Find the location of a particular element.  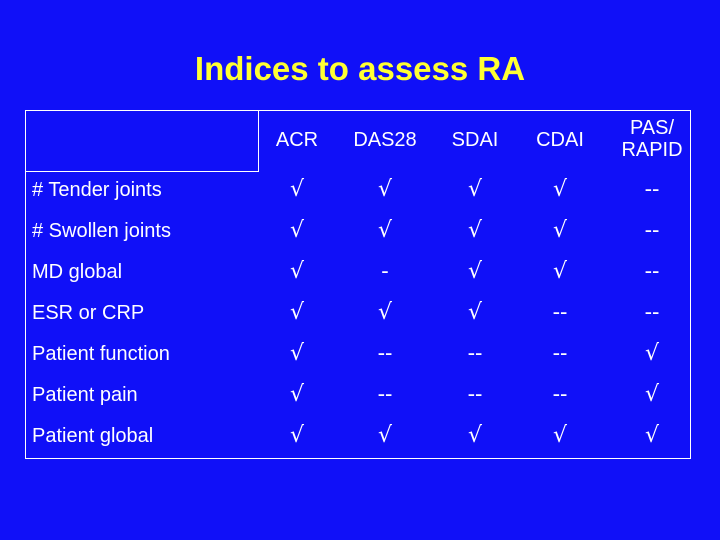

column-header: DAS28 is located at coordinates (385, 140).